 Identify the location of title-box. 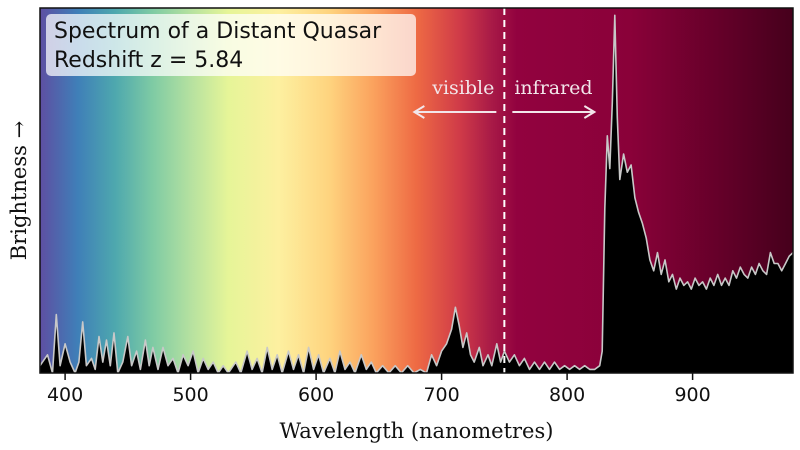
(231, 45).